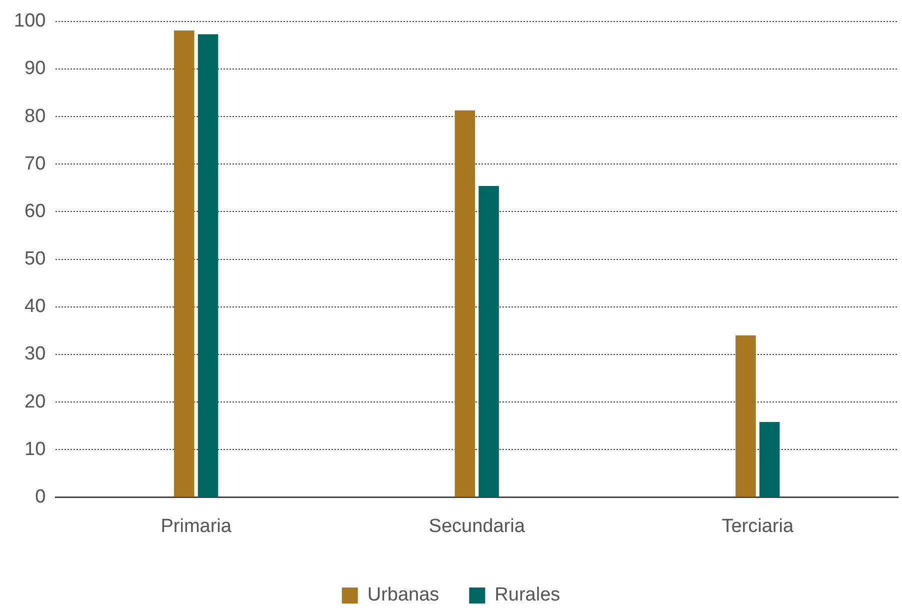  What do you see at coordinates (527, 595) in the screenshot?
I see `legend-label: Rurales` at bounding box center [527, 595].